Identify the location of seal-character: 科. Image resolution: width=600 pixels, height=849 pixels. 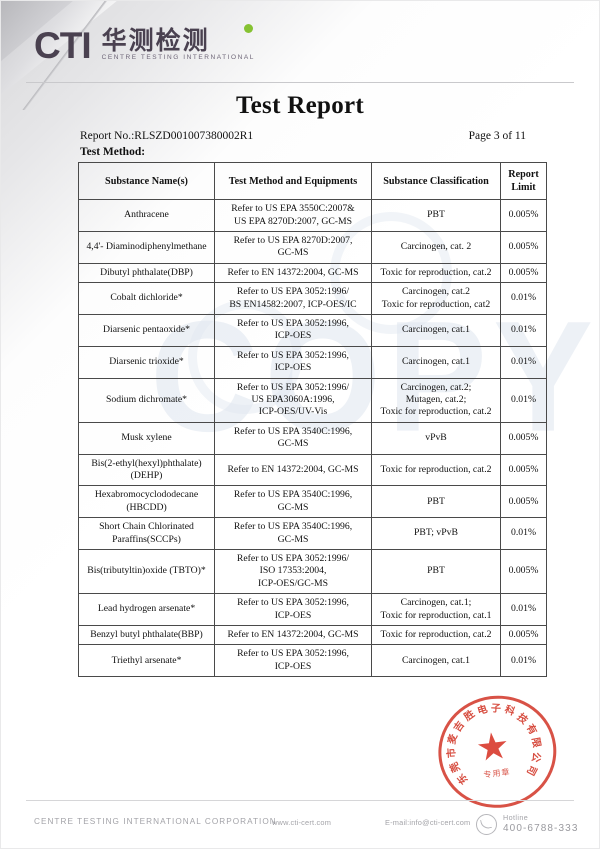
(510, 711).